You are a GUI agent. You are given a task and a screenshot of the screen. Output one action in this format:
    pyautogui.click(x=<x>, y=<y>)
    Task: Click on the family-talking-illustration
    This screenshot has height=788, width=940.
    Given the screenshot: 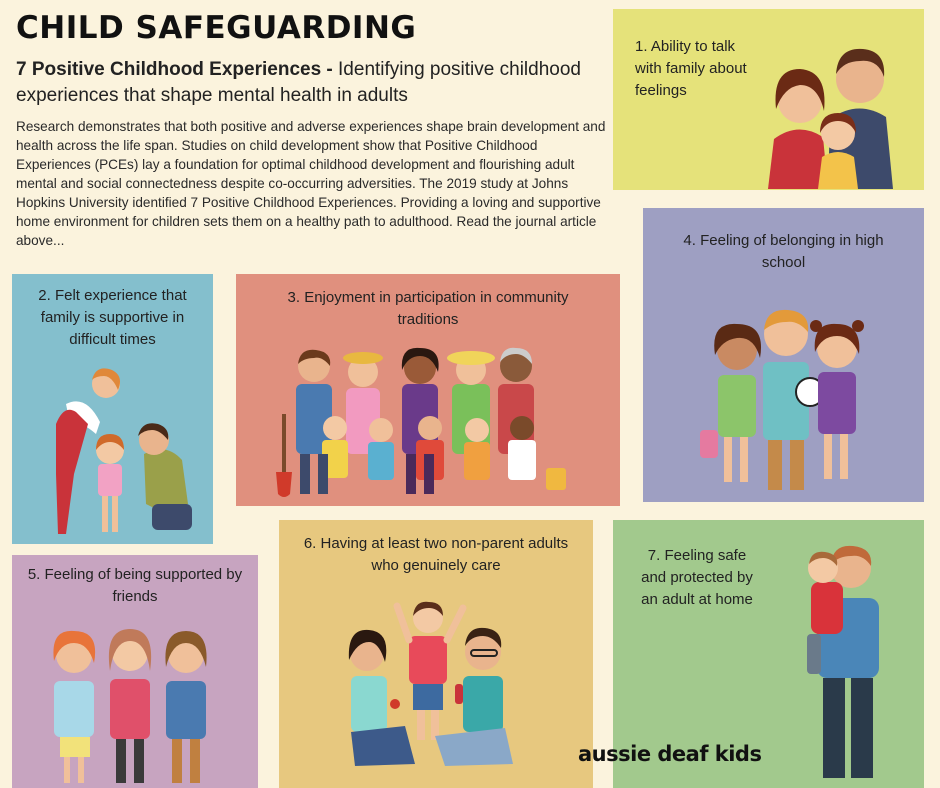 What is the action you would take?
    pyautogui.click(x=830, y=118)
    